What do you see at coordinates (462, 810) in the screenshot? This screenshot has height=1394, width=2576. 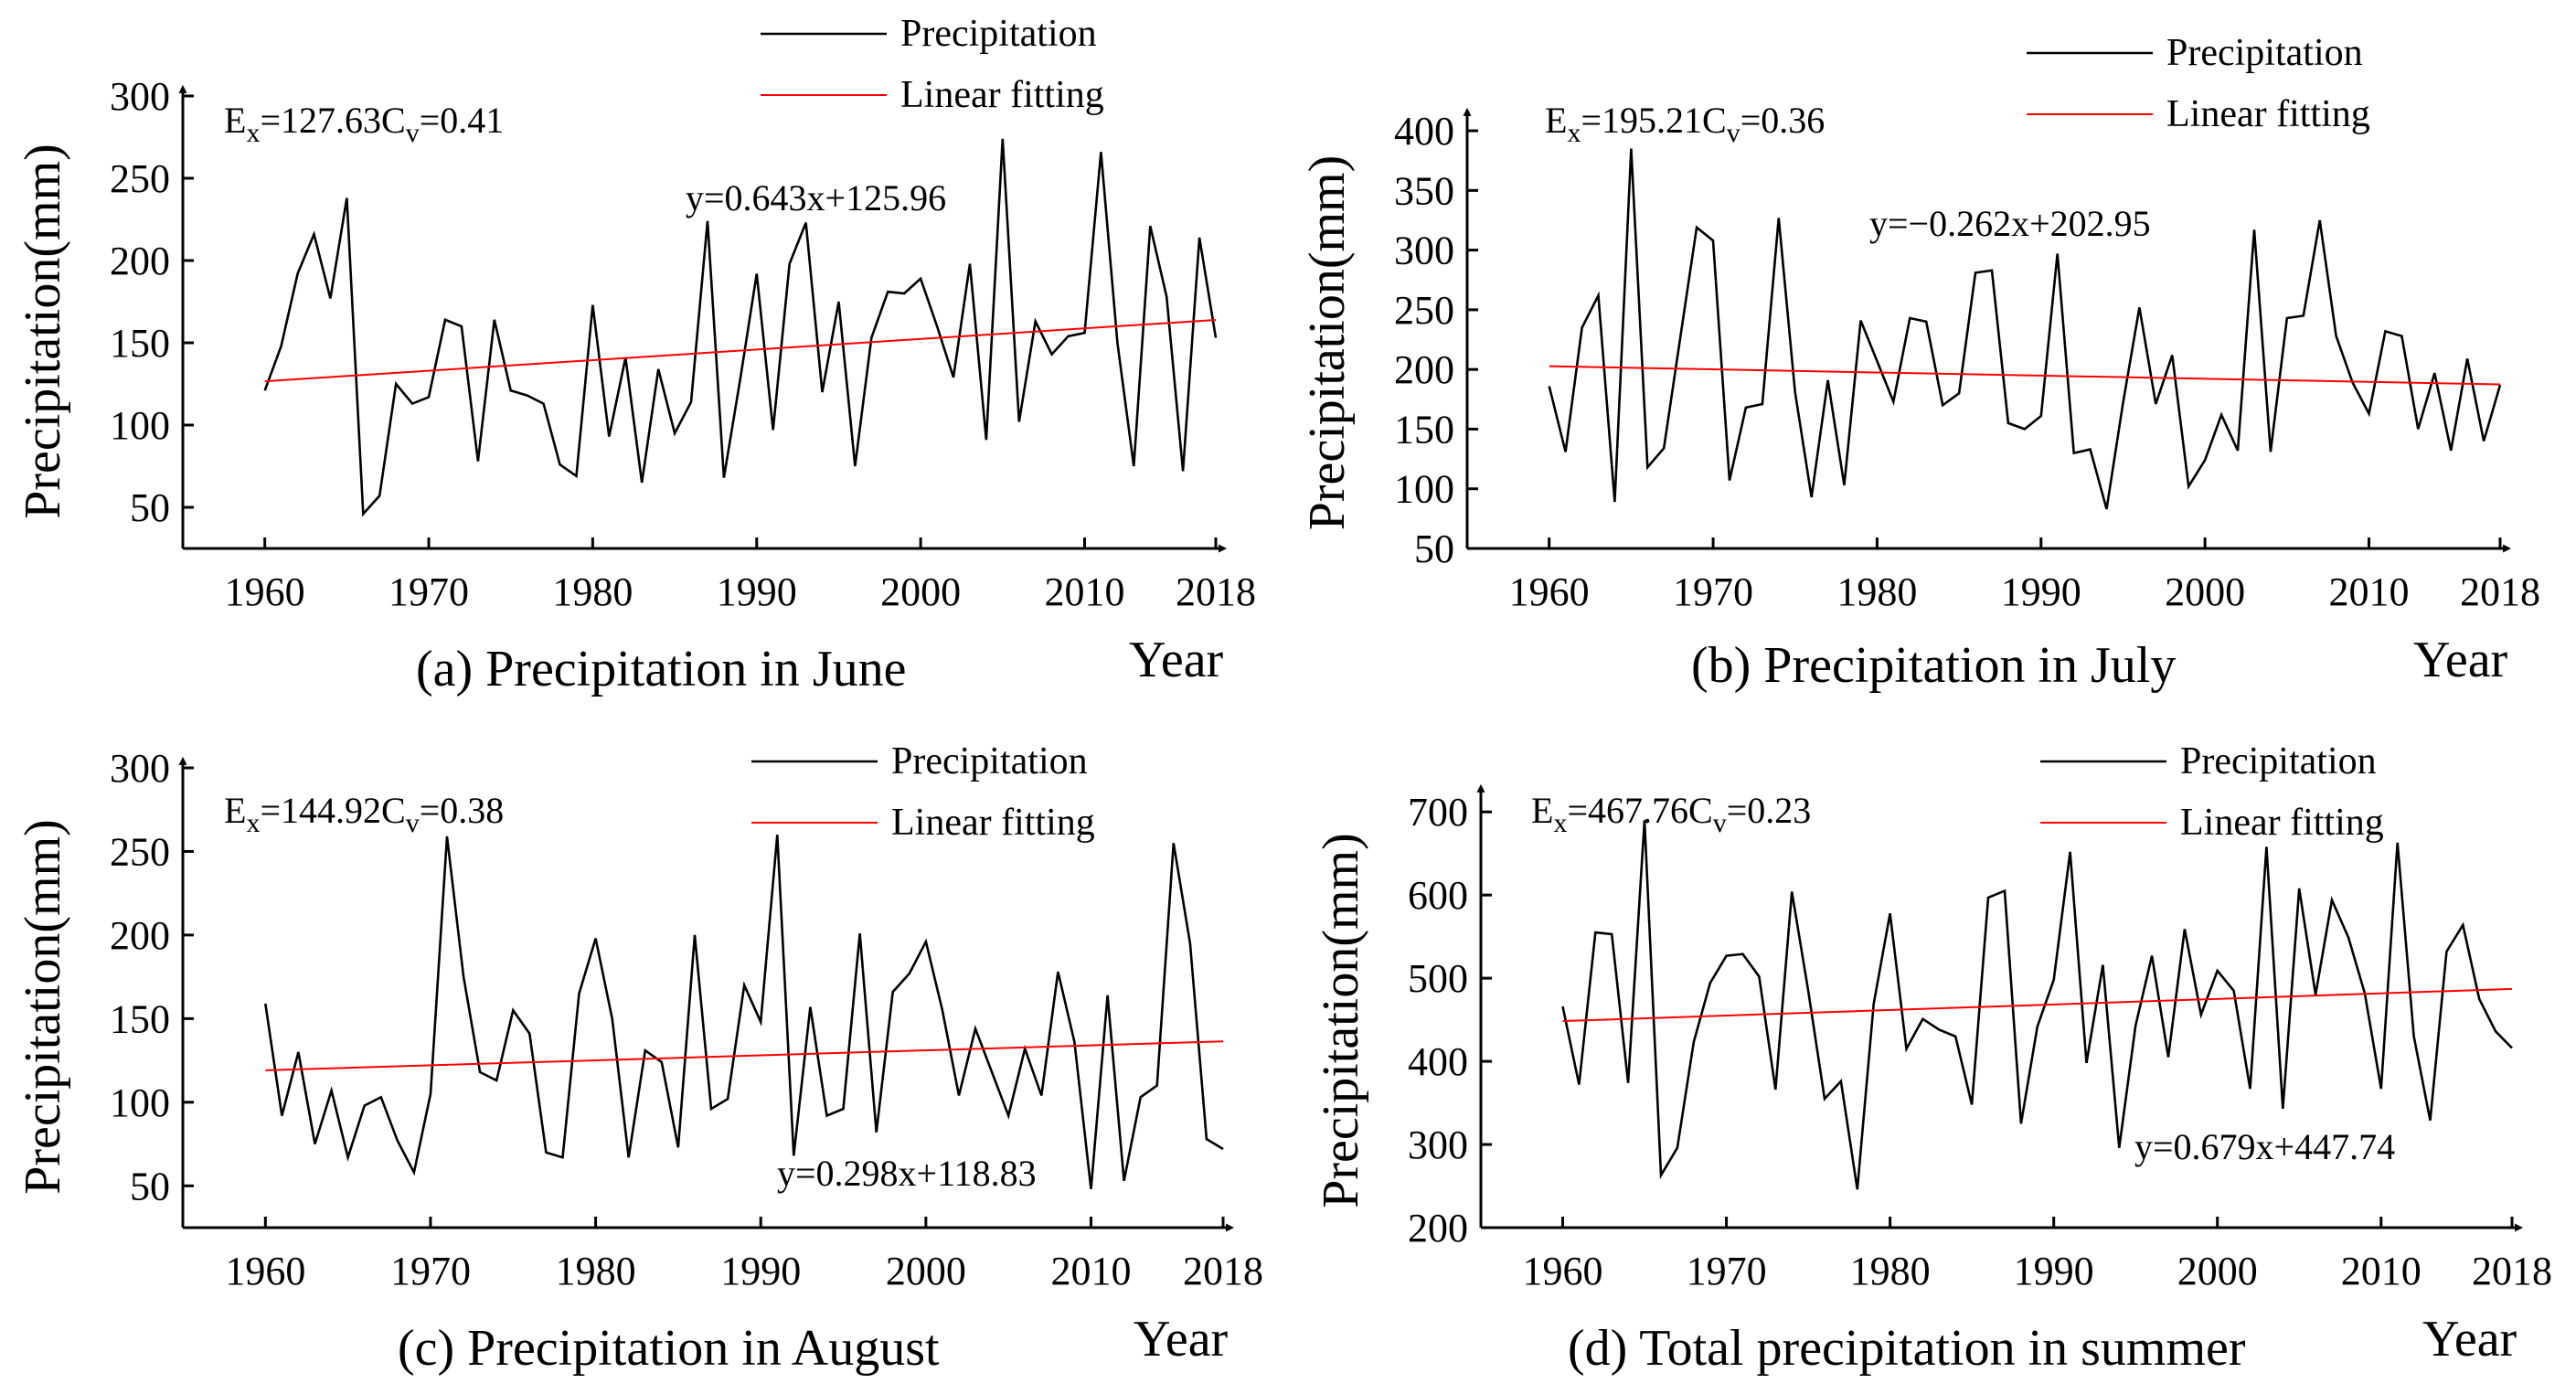 I see `stats-cv-value: =0.38` at bounding box center [462, 810].